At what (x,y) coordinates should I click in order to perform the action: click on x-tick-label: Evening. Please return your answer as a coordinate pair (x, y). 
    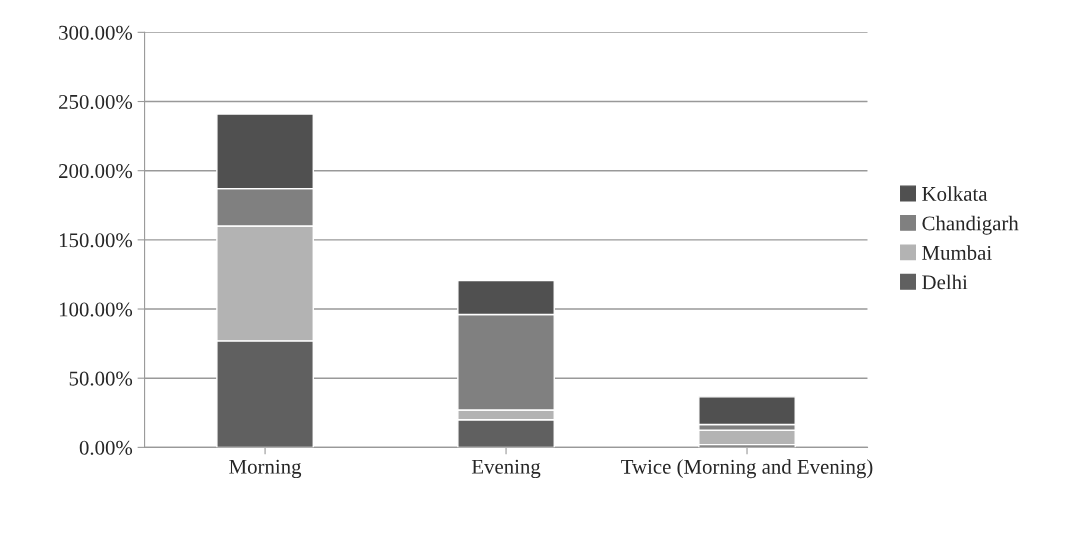
    Looking at the image, I should click on (506, 469).